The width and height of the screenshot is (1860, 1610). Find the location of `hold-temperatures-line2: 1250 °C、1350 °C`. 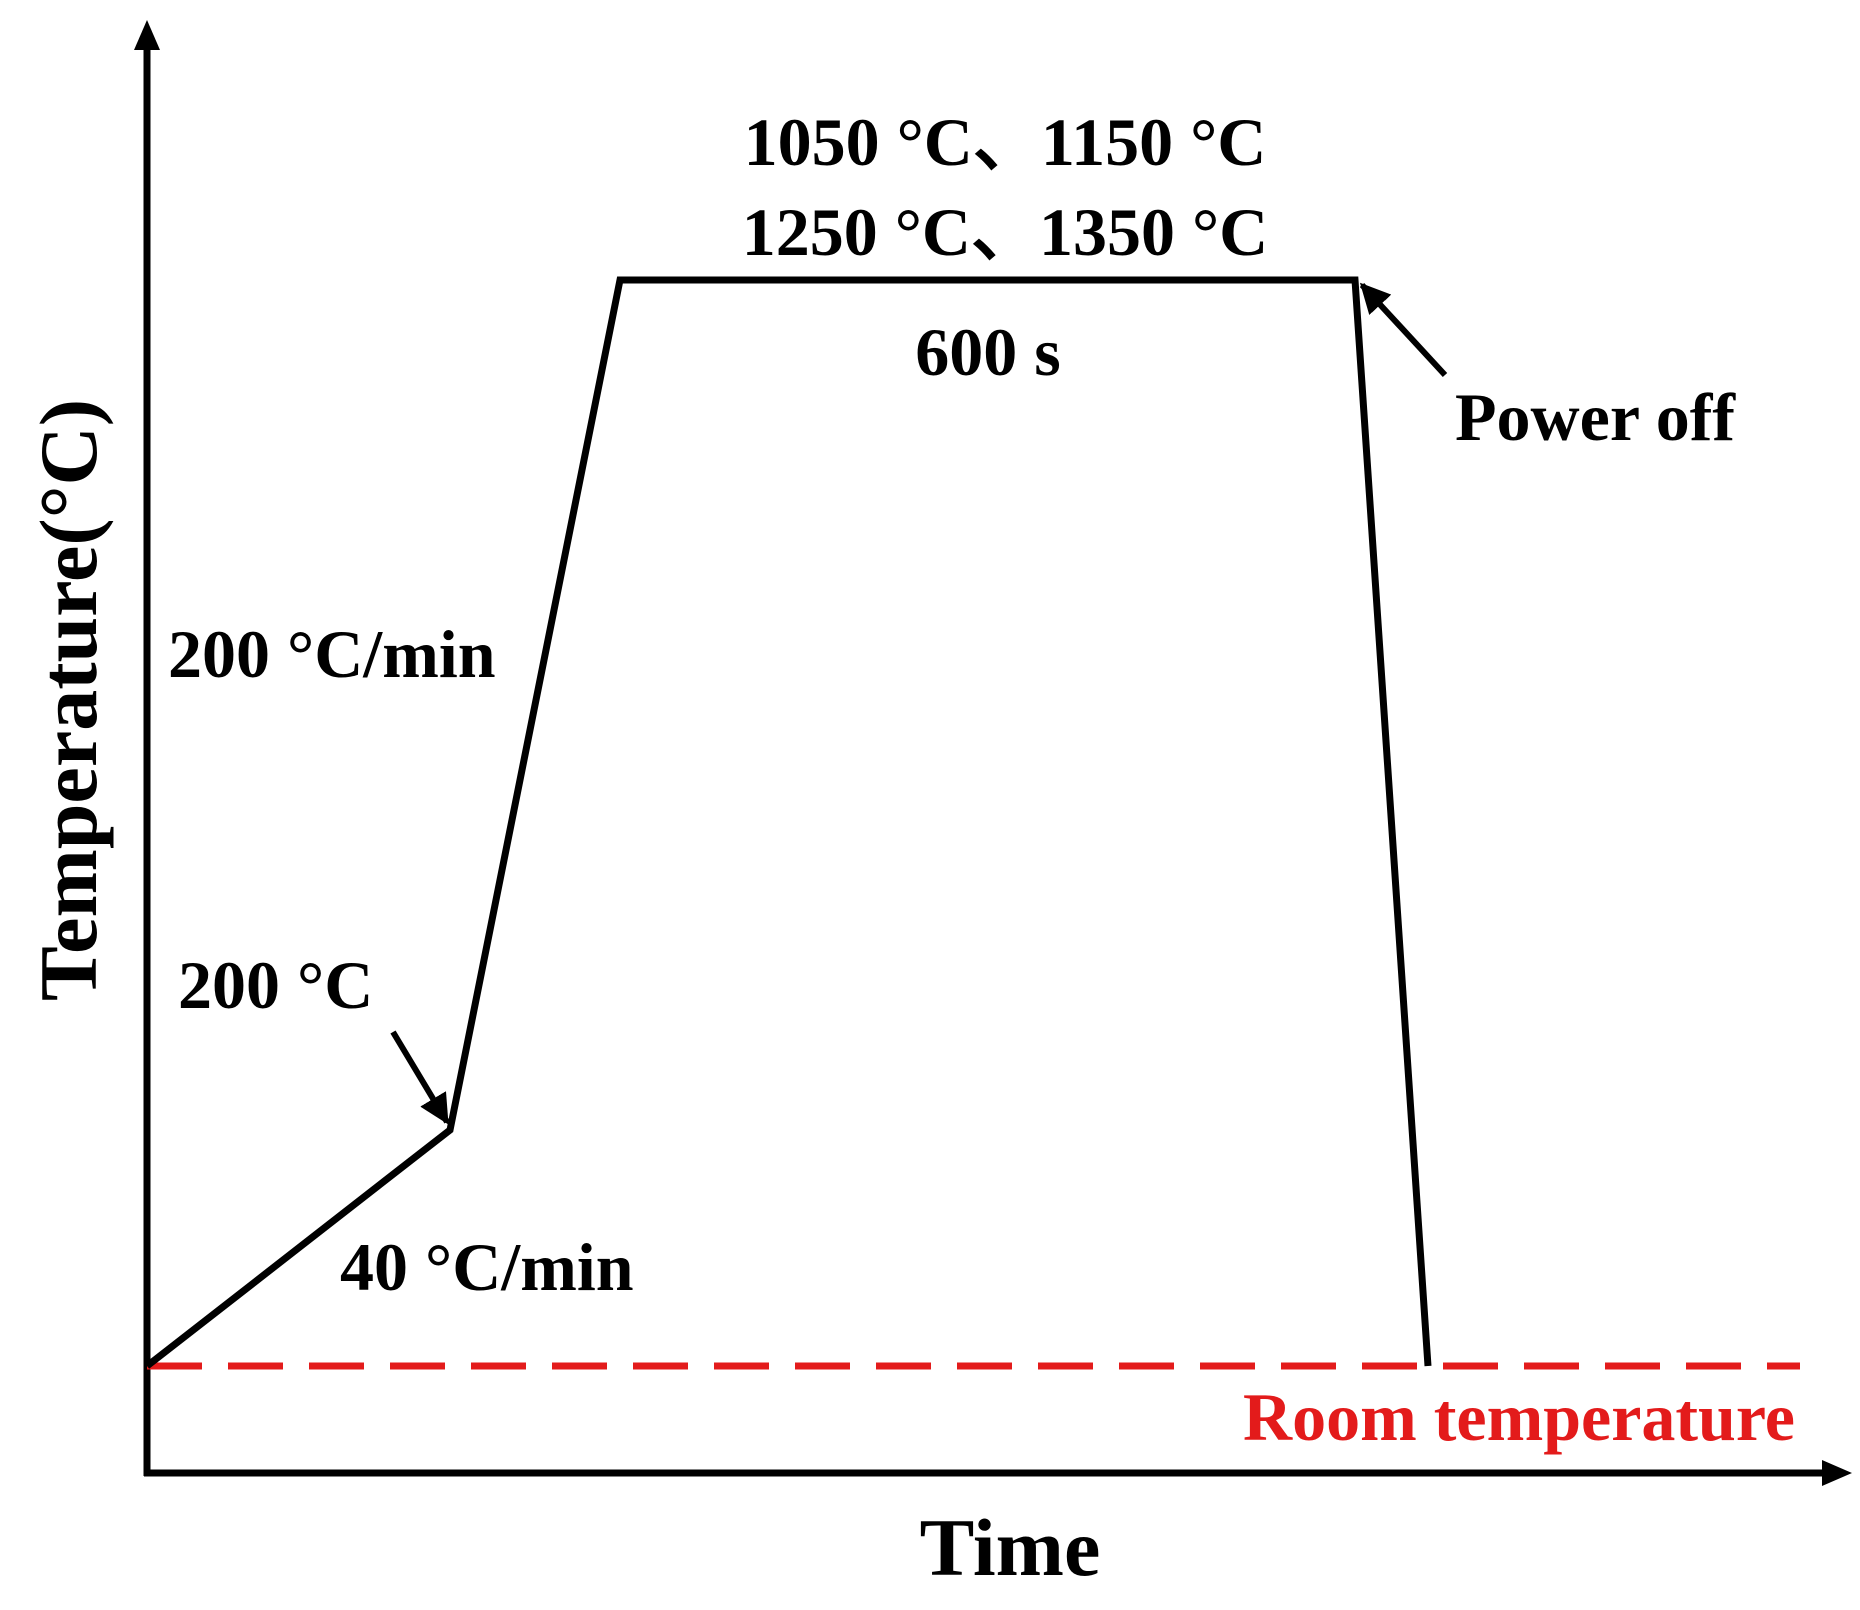

hold-temperatures-line2: 1250 °C、1350 °C is located at coordinates (1005, 232).